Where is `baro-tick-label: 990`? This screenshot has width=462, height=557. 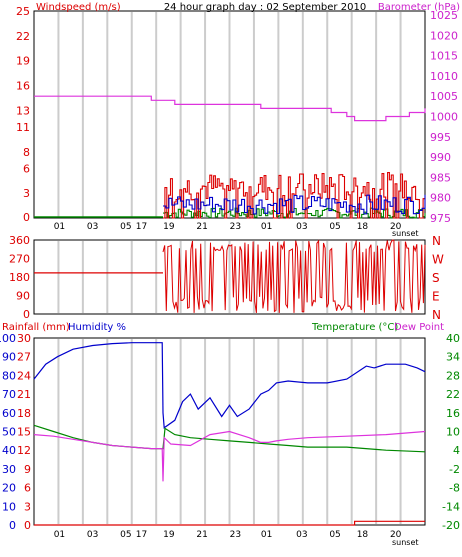 baro-tick-label: 990 is located at coordinates (440, 157).